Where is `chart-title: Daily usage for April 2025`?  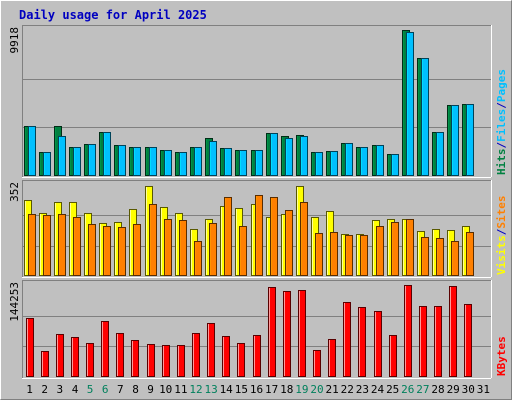
chart-title: Daily usage for April 2025 is located at coordinates (113, 15).